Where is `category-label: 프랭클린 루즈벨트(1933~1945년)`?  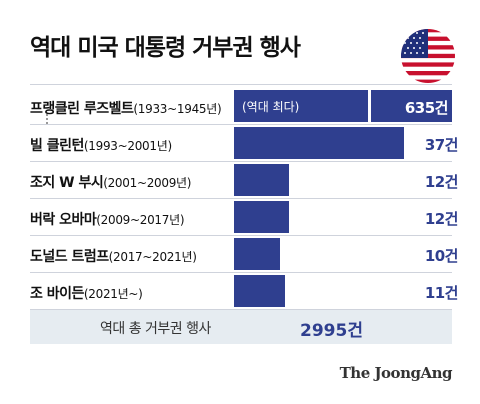 category-label: 프랭클린 루즈벨트(1933~1945년) is located at coordinates (126, 108).